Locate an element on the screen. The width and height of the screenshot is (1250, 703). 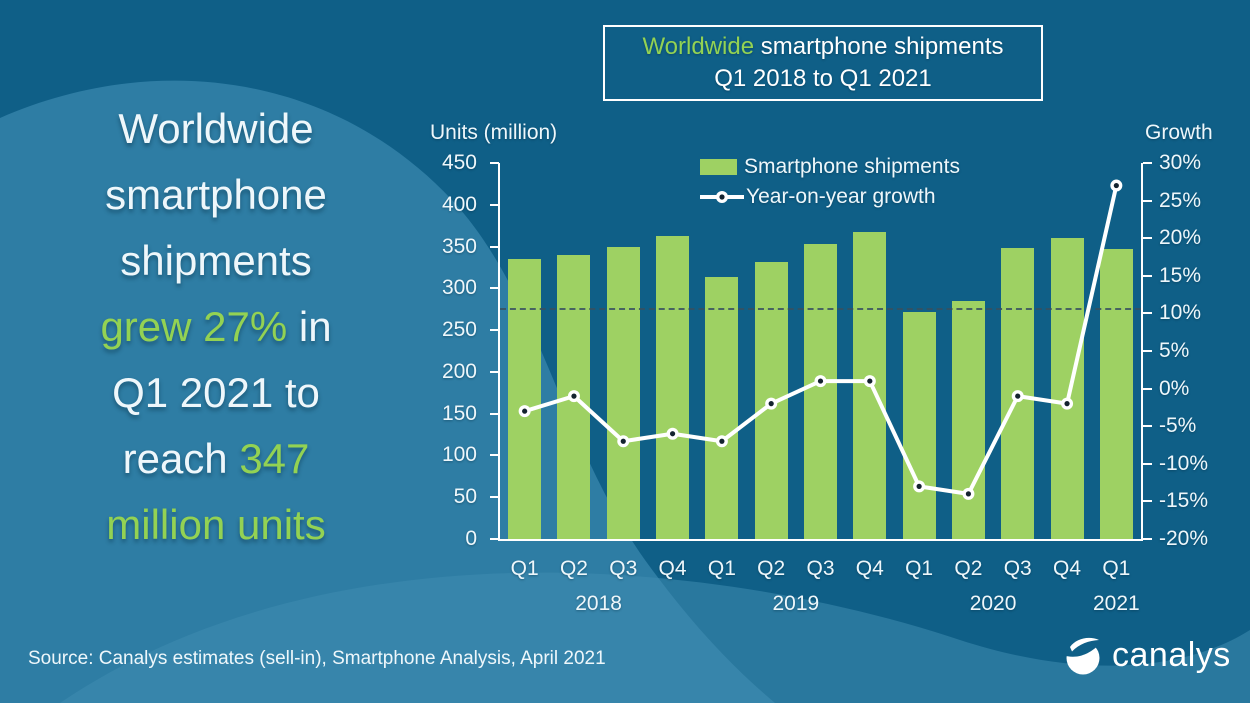
x-axis-label-Q3-6: Q3 is located at coordinates (820, 568).